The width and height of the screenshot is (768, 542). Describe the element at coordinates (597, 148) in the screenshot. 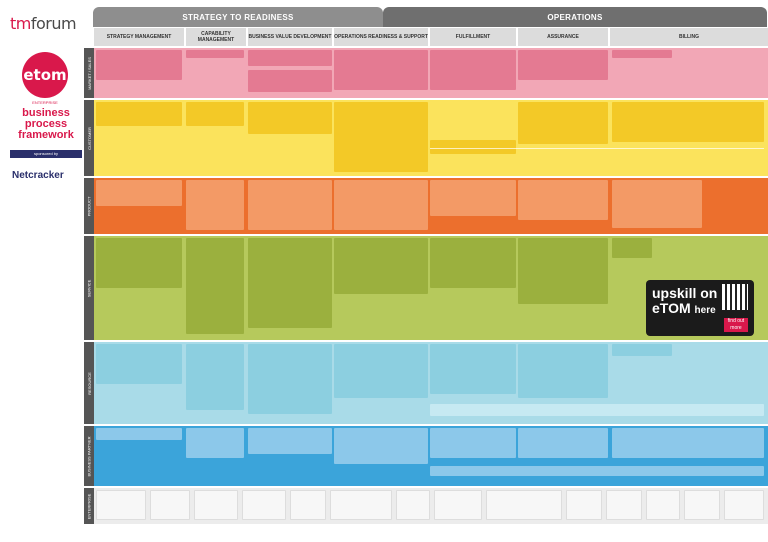

I see `connector-line` at that location.